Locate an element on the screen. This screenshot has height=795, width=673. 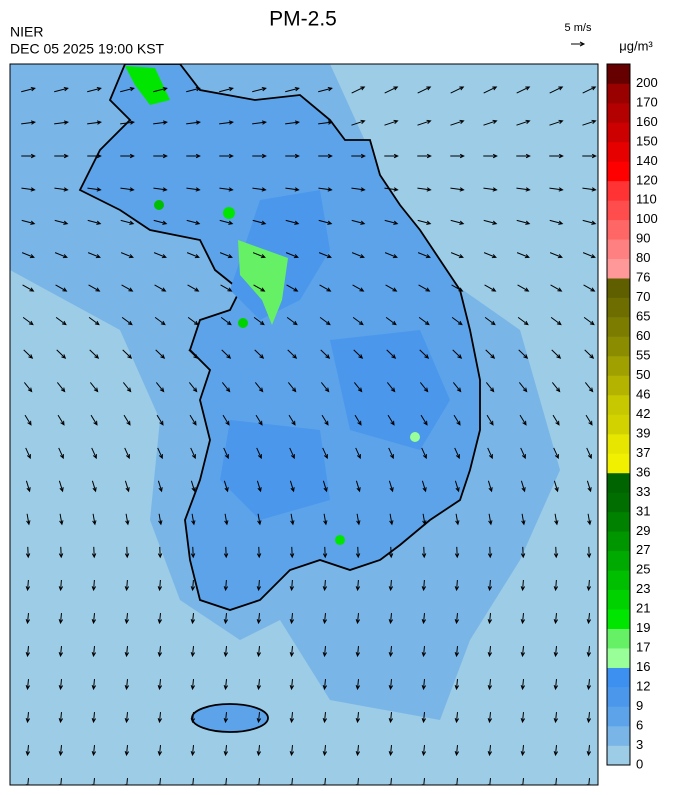
colorbar-tick-label: 42 is located at coordinates (643, 413).